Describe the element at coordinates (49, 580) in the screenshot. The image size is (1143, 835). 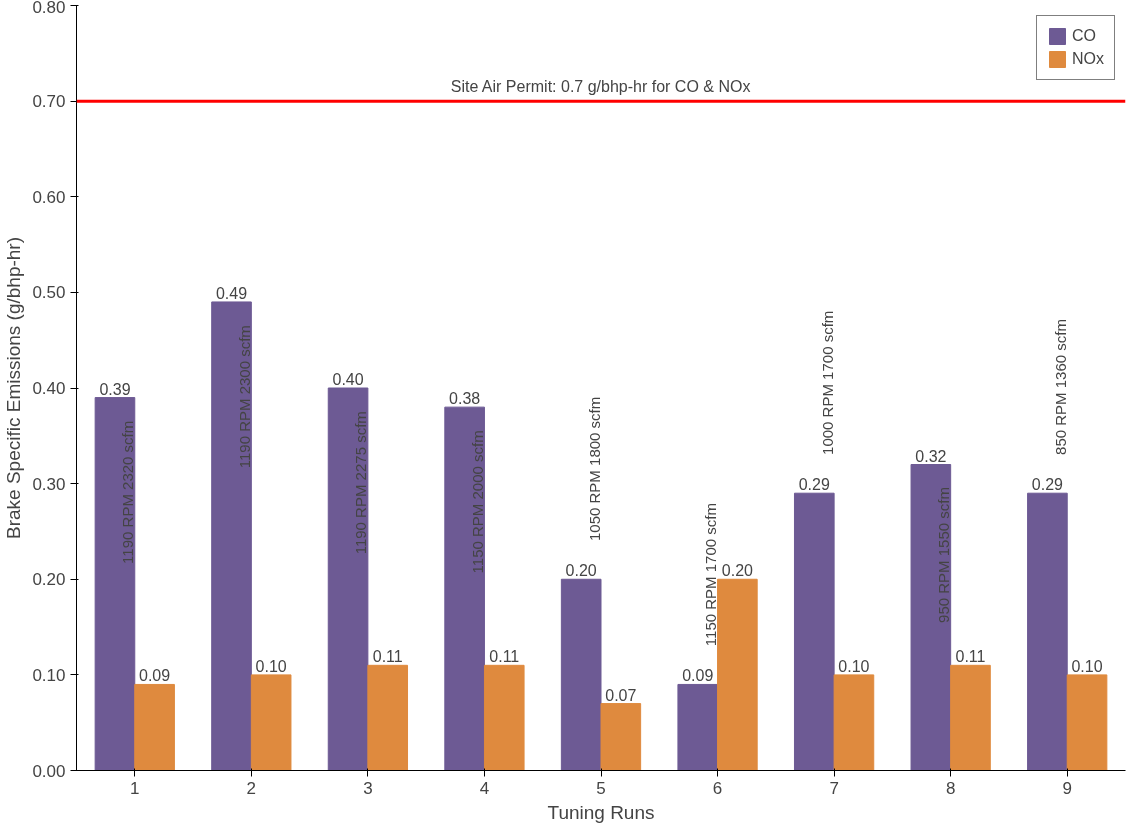
I see `y-tick-label: 0.20` at that location.